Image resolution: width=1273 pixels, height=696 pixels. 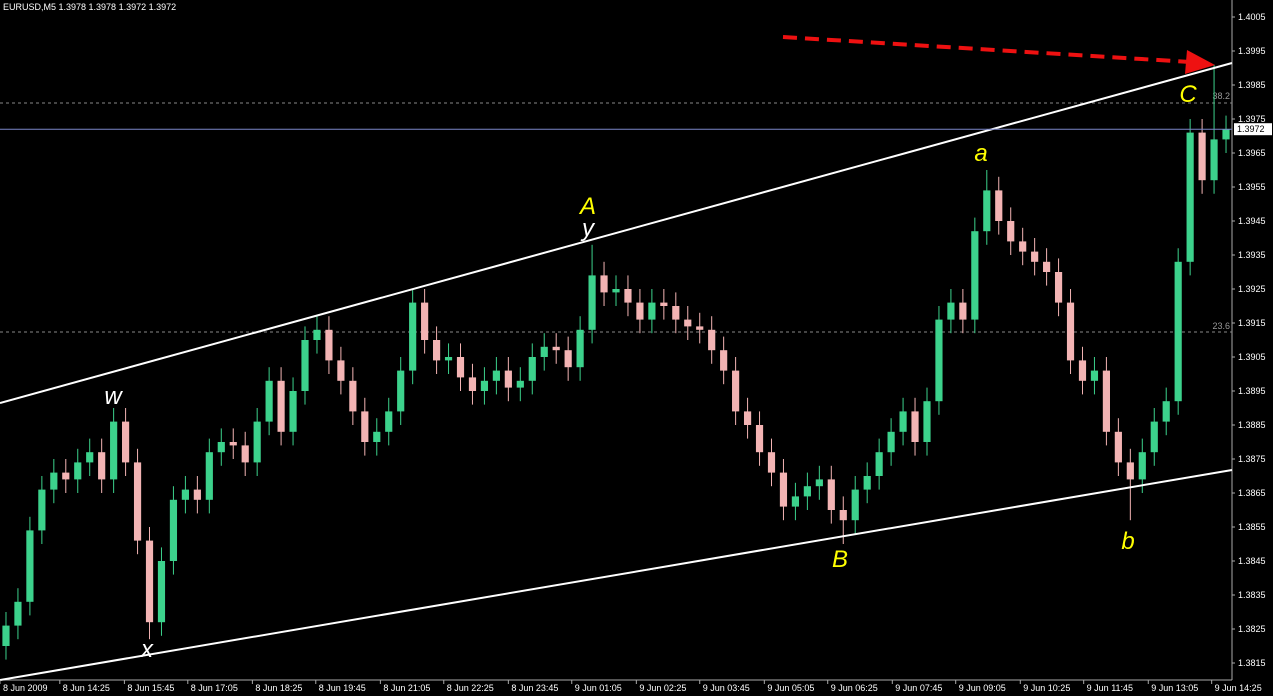 I want to click on x-tick-label: 9 Jun 13:05, so click(x=1174, y=688).